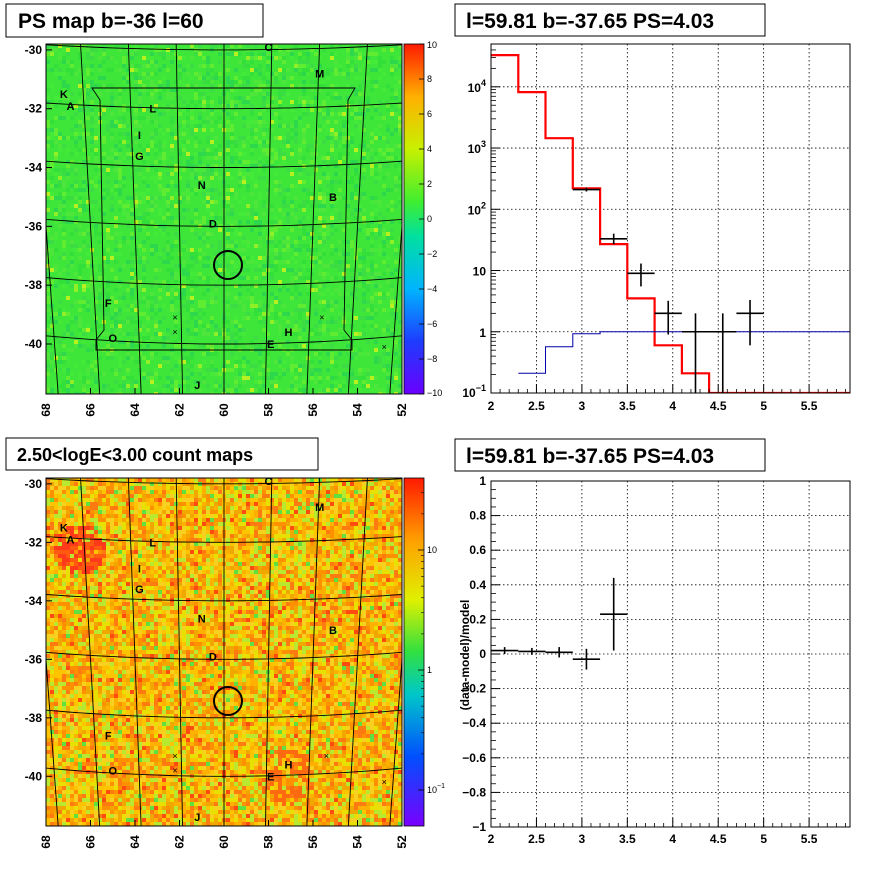 Image resolution: width=896 pixels, height=872 pixels. I want to click on meridian-line, so click(179, 219).